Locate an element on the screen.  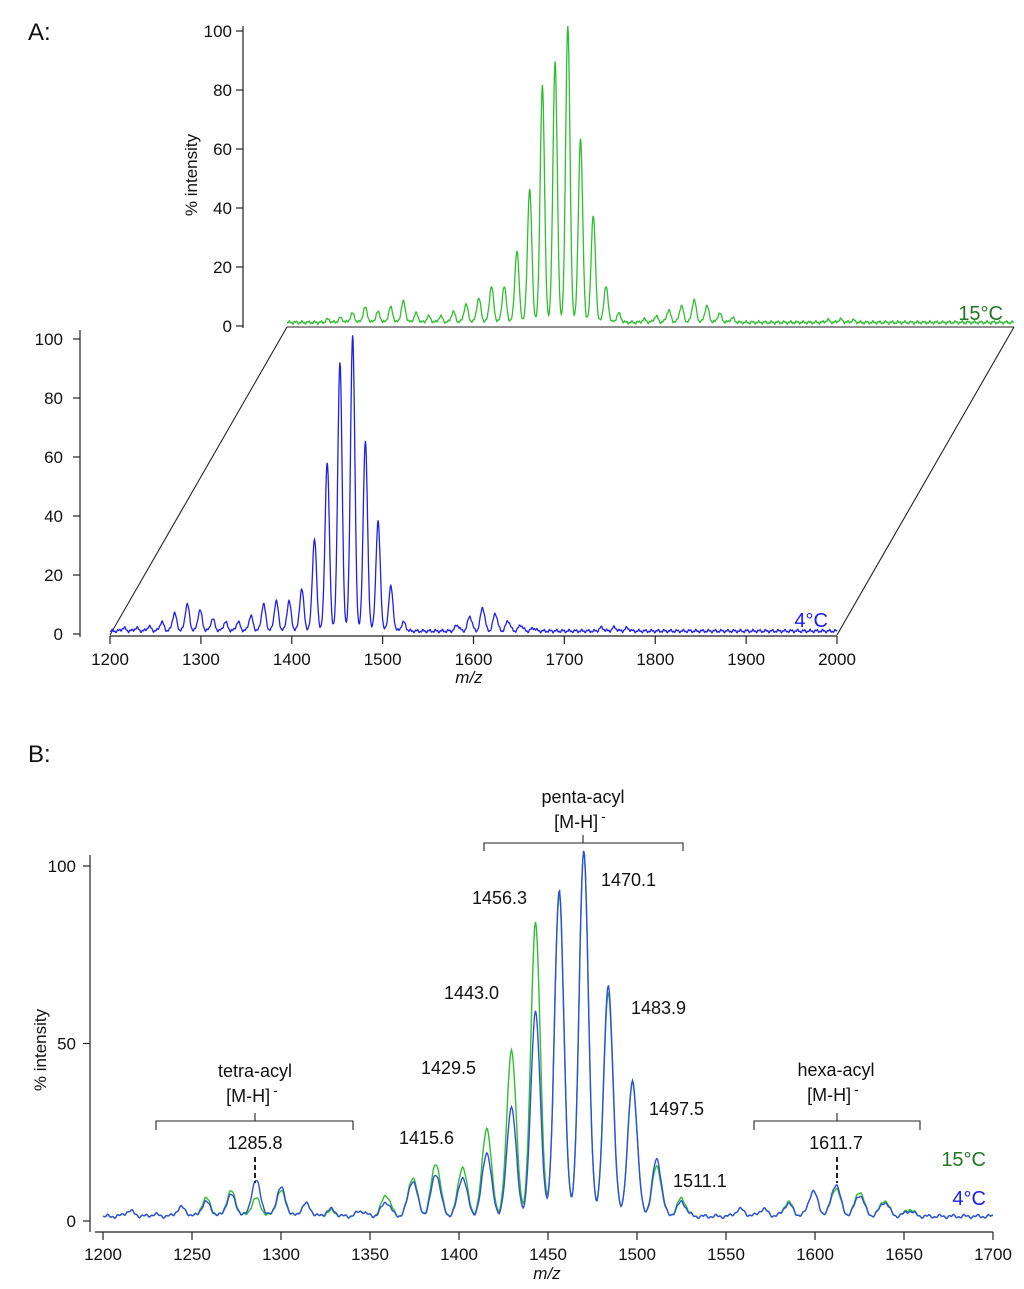
a-front-y-tick-label: 80 is located at coordinates (53, 398).